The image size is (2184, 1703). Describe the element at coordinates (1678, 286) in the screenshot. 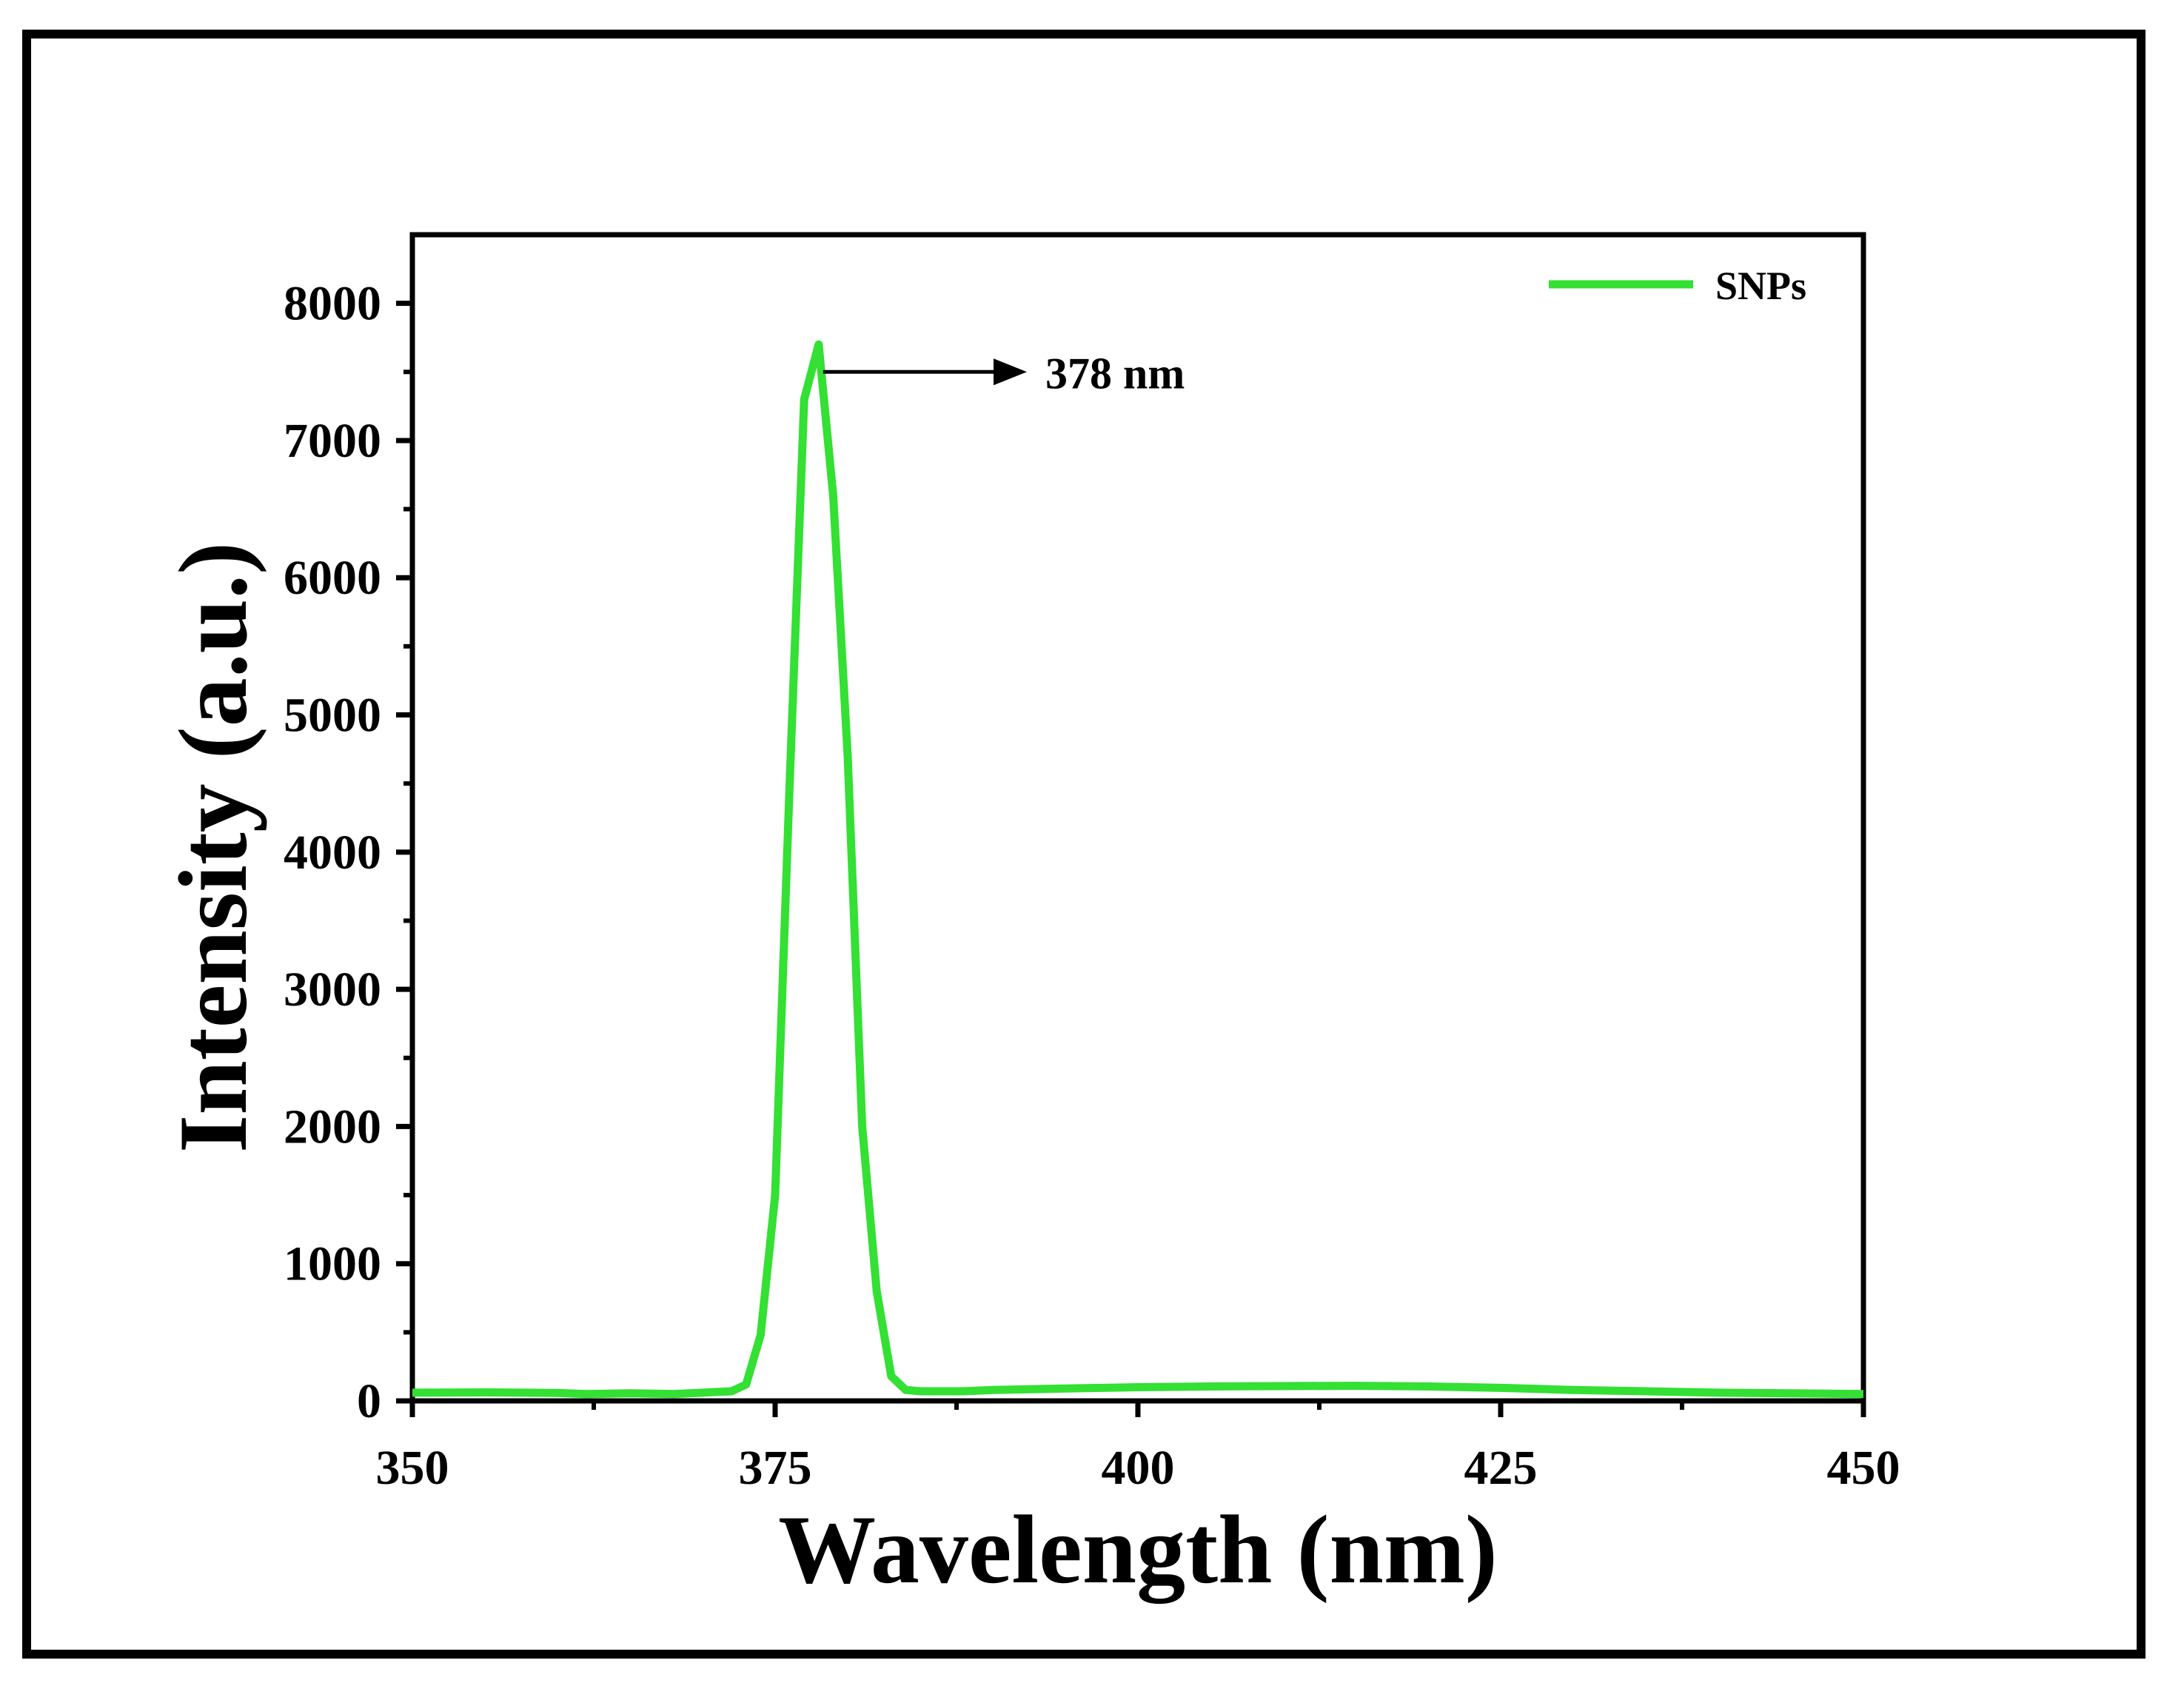

I see `legend: SNPs` at that location.